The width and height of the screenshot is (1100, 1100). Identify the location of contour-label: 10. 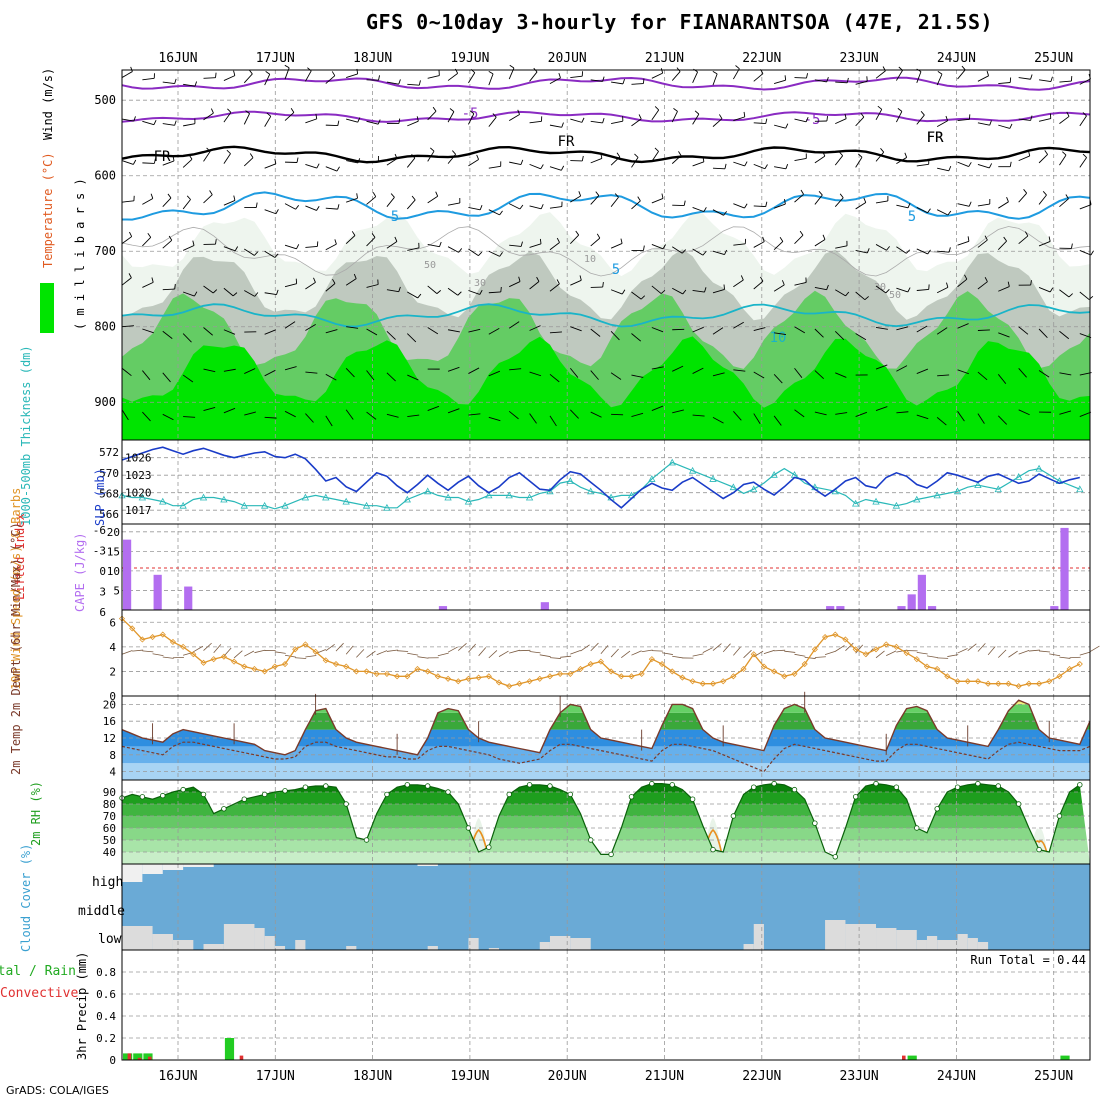
(778, 338).